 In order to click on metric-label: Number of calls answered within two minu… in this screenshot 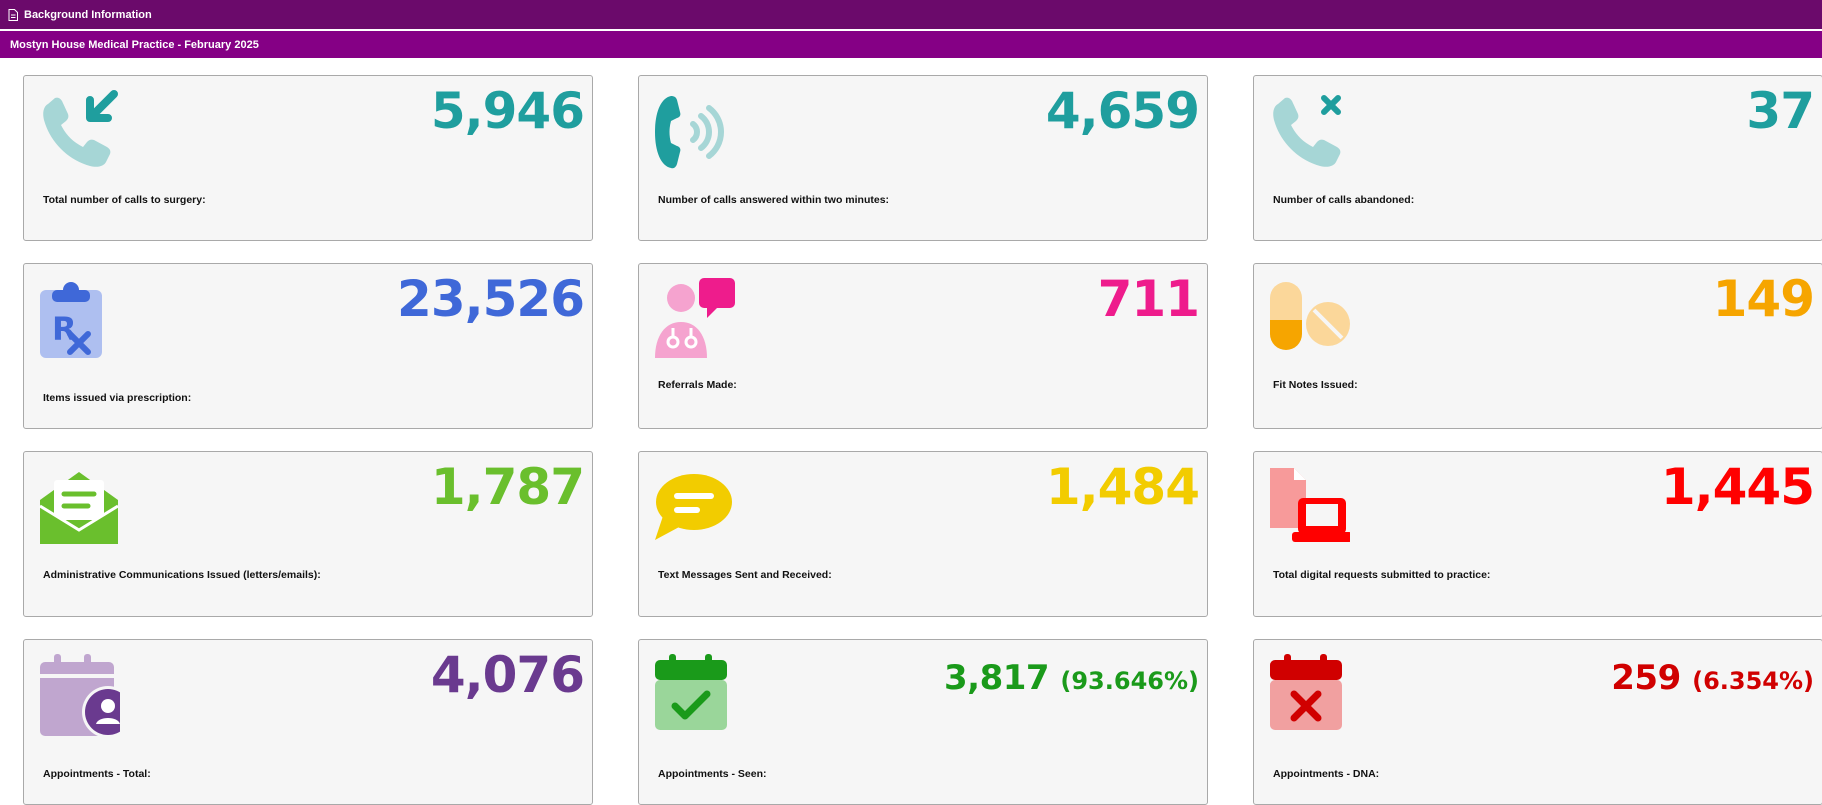, I will do `click(774, 200)`.